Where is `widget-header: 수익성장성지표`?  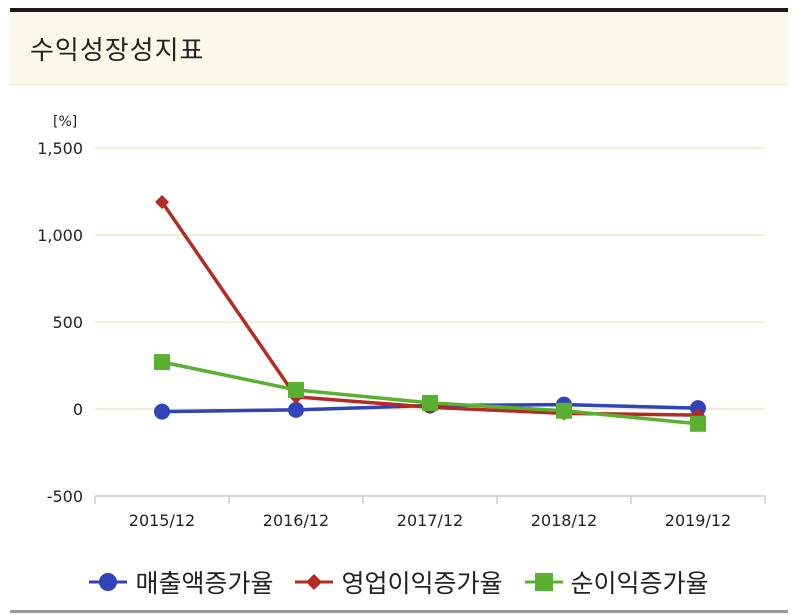 widget-header: 수익성장성지표 is located at coordinates (399, 48).